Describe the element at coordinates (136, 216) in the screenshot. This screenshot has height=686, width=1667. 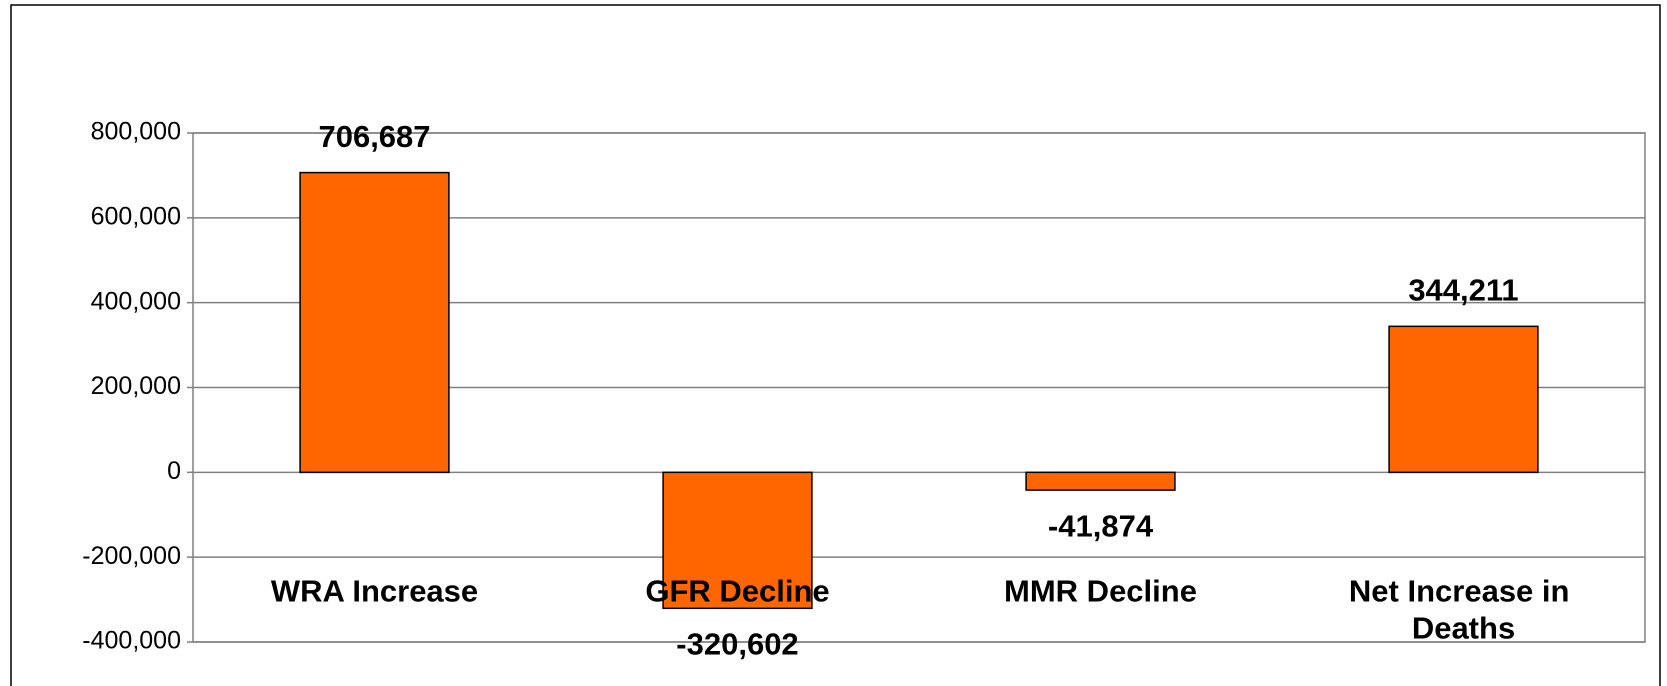
I see `y-tick-label: 600,000` at that location.